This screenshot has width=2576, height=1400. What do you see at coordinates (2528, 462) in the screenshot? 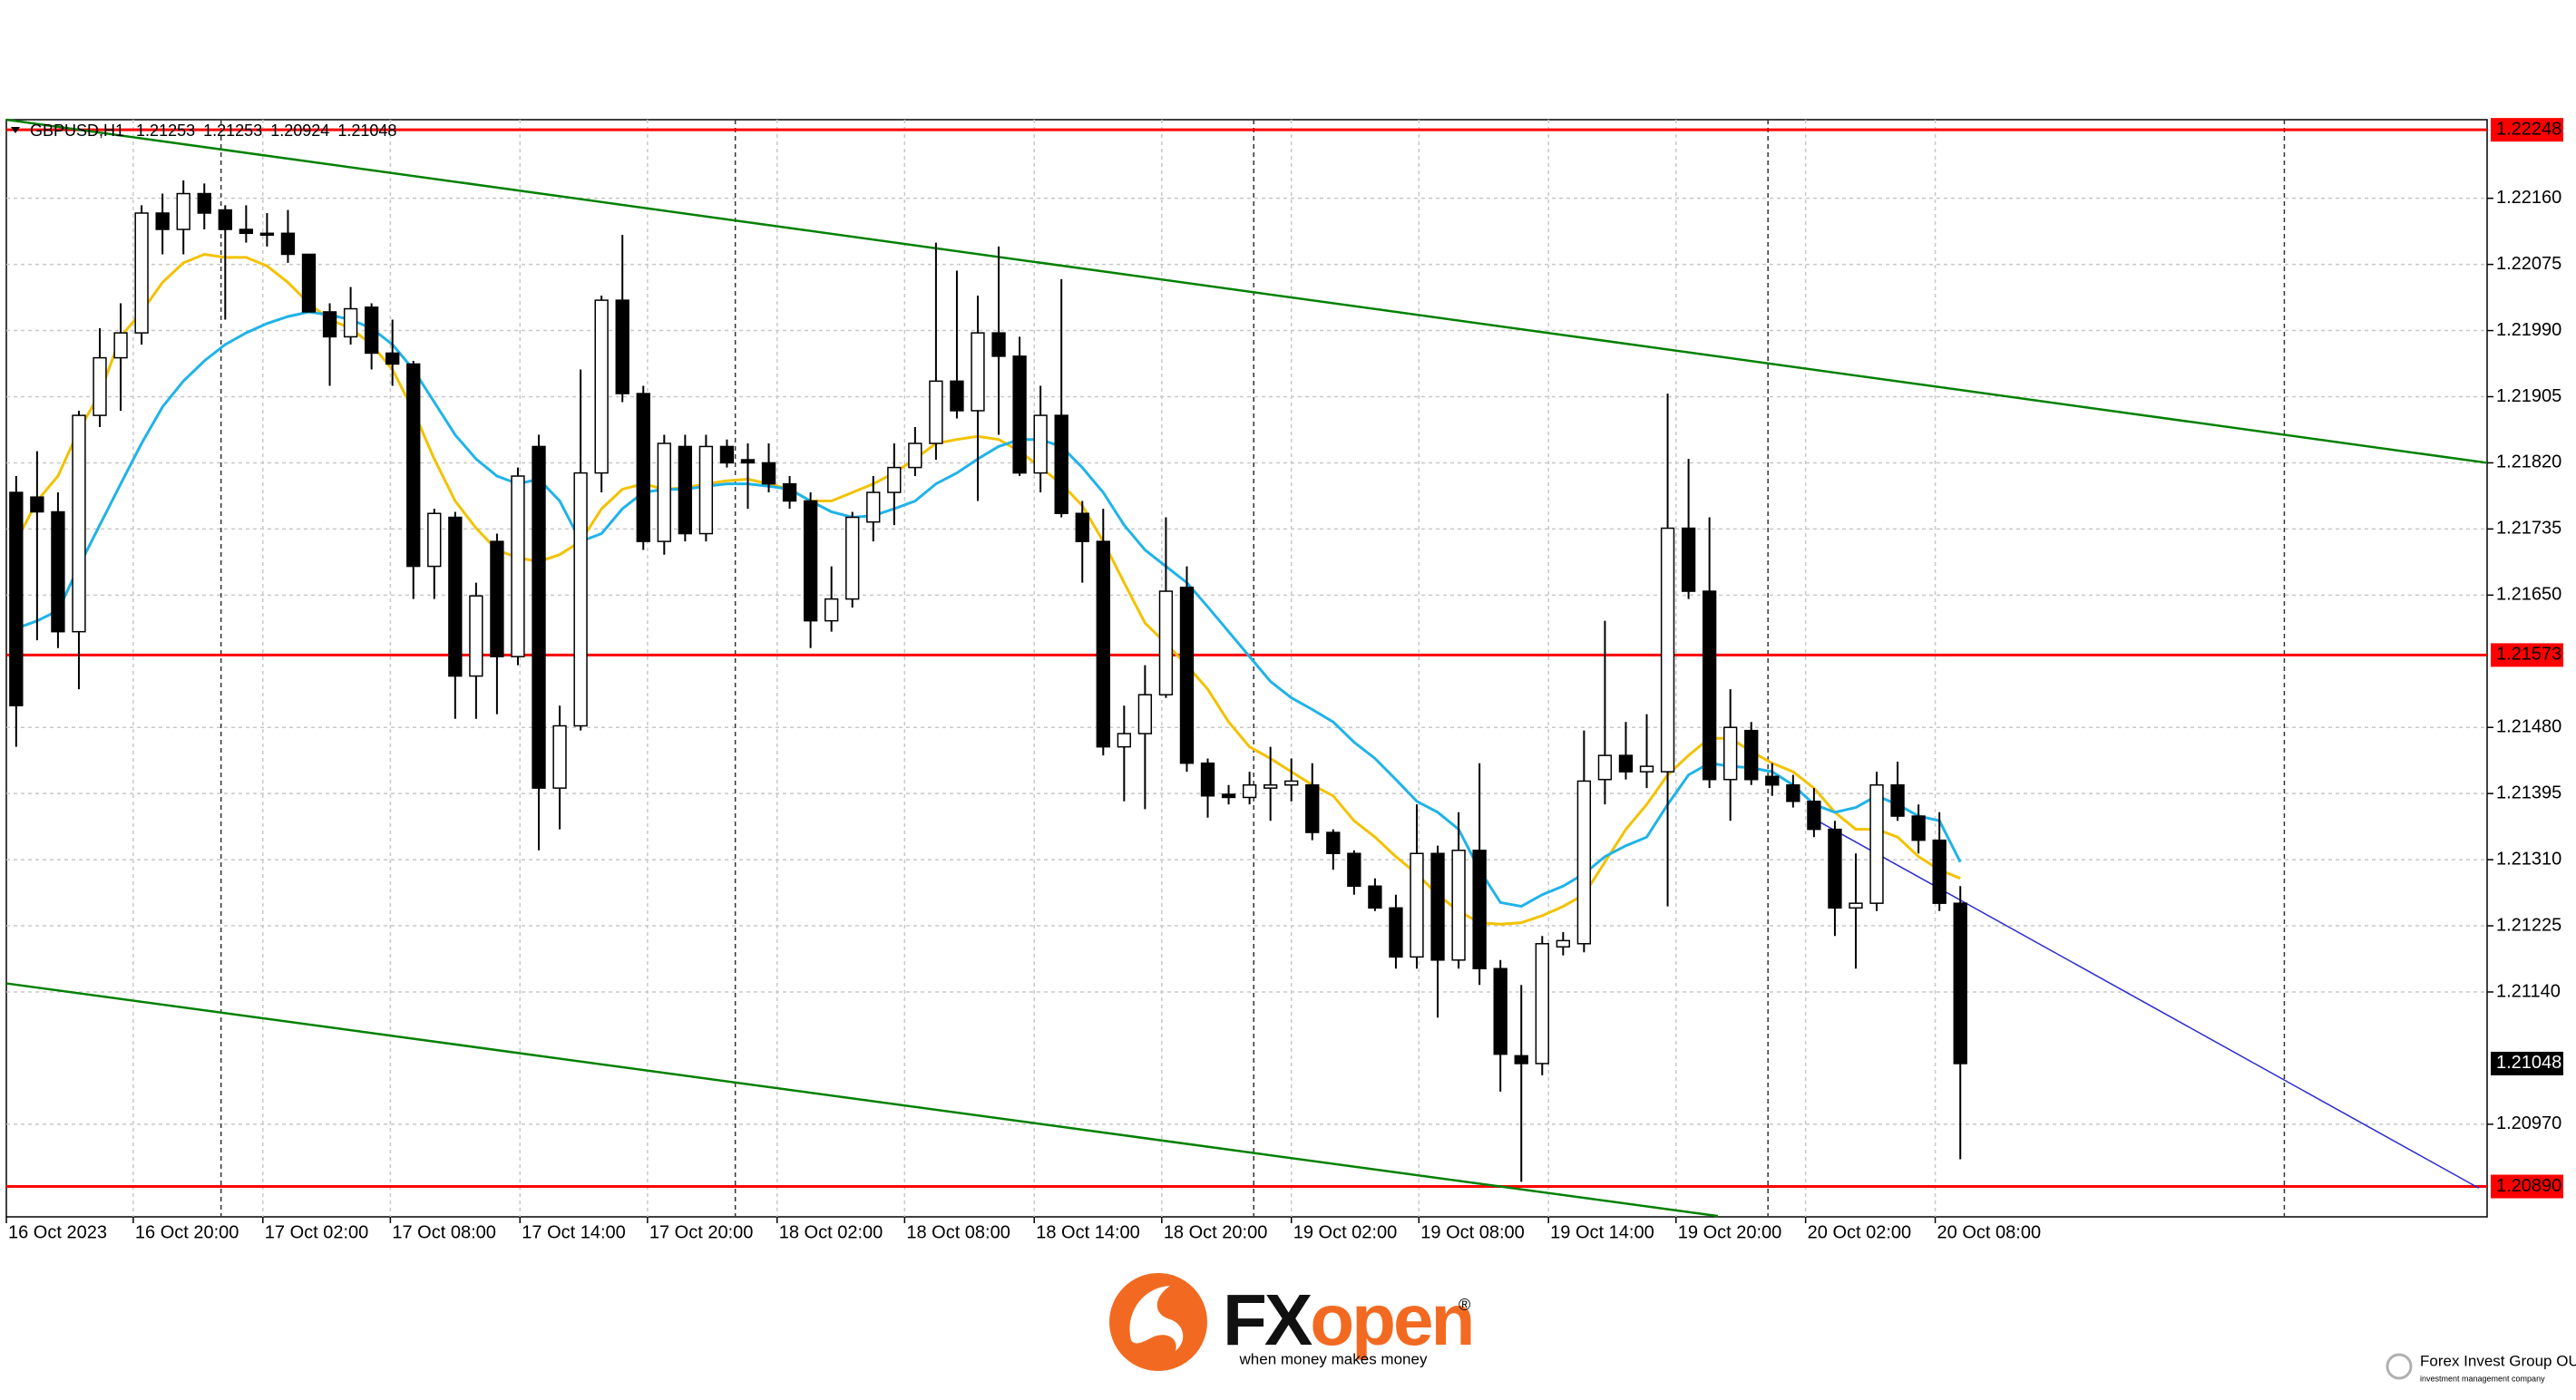
I see `y-tick-label: 1.21820` at bounding box center [2528, 462].